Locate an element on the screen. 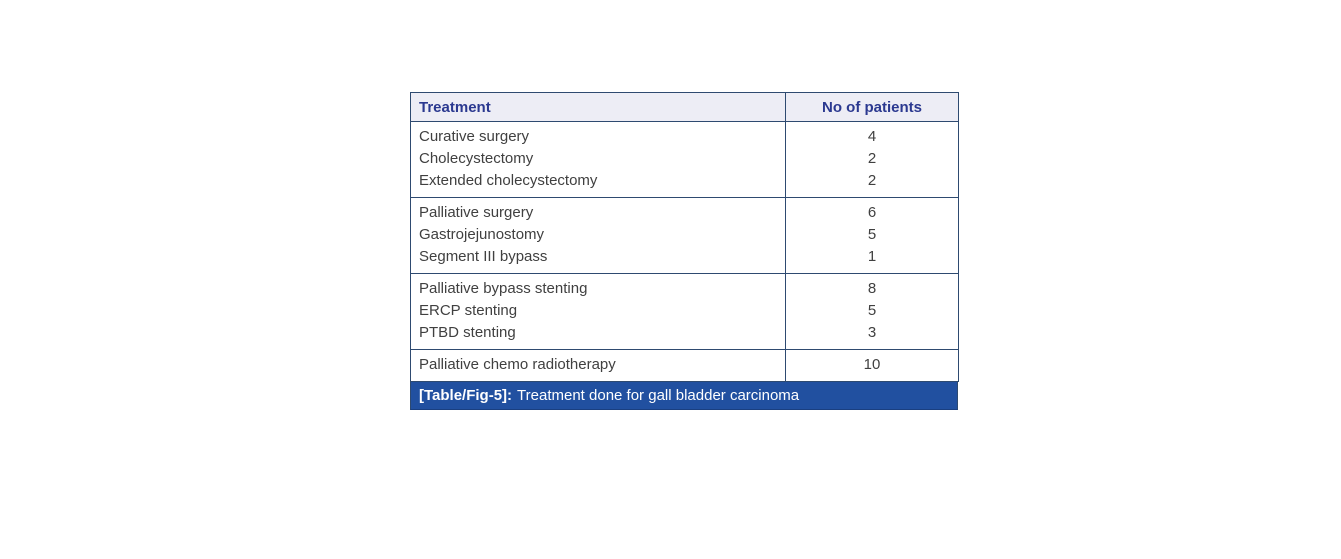 The image size is (1341, 559). table-row-group-palliative-chemo-radiotherapy: Palliative chemo radiotherapy 10 is located at coordinates (684, 365).